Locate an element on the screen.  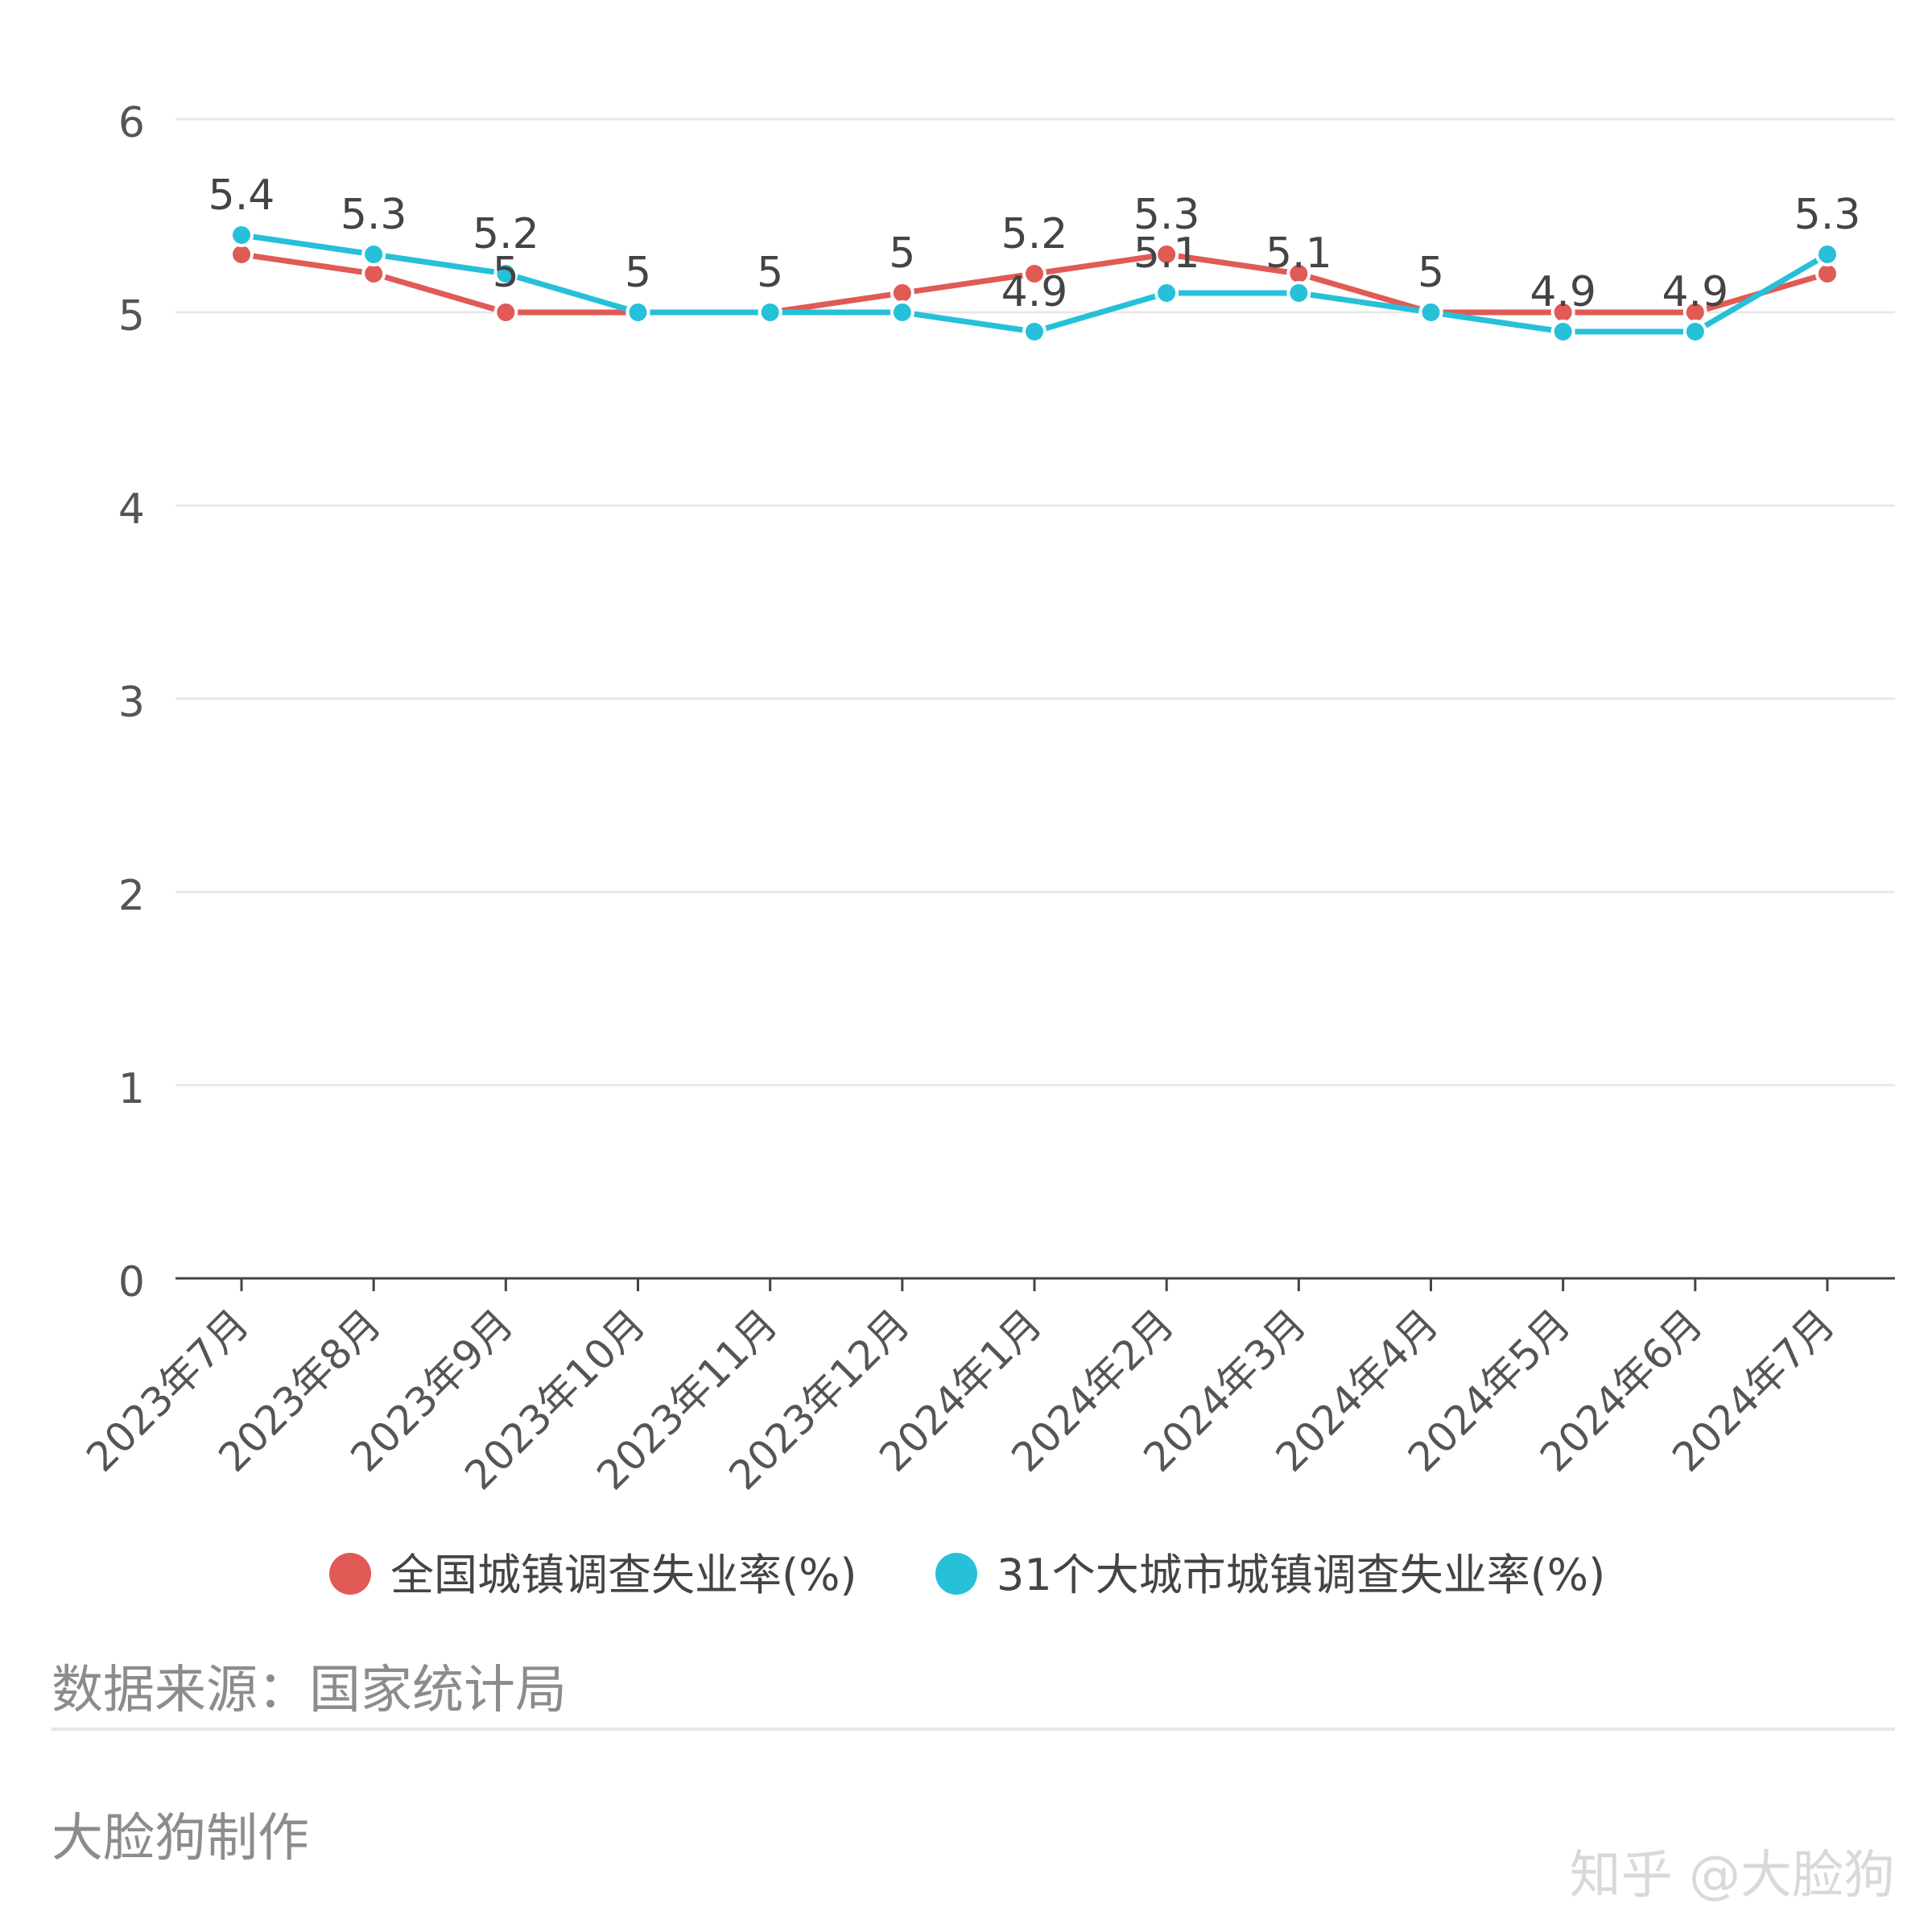
watermark: 知乎 @大脸狗 is located at coordinates (1732, 1875).